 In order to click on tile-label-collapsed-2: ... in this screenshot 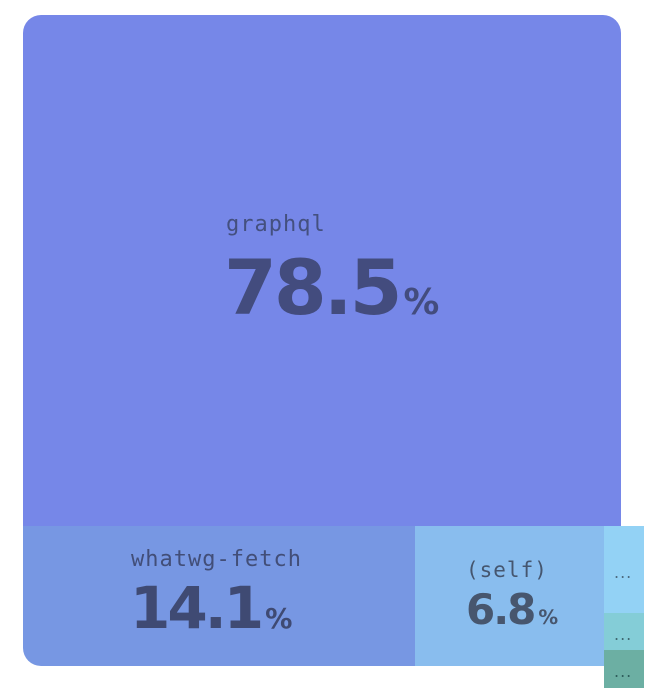, I will do `click(623, 634)`.